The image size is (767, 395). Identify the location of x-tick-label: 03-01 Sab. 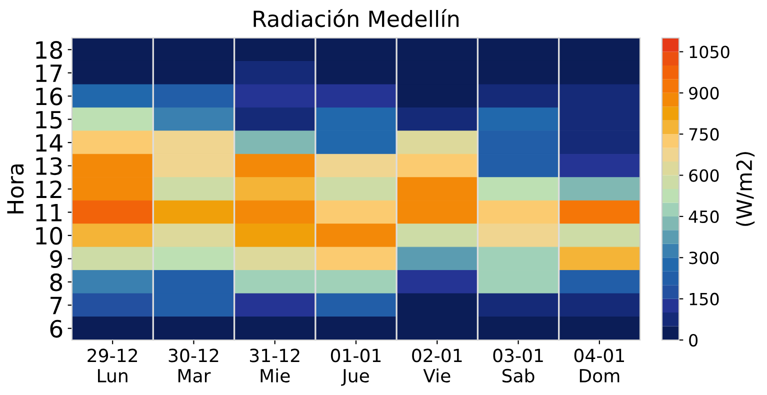
(518, 365).